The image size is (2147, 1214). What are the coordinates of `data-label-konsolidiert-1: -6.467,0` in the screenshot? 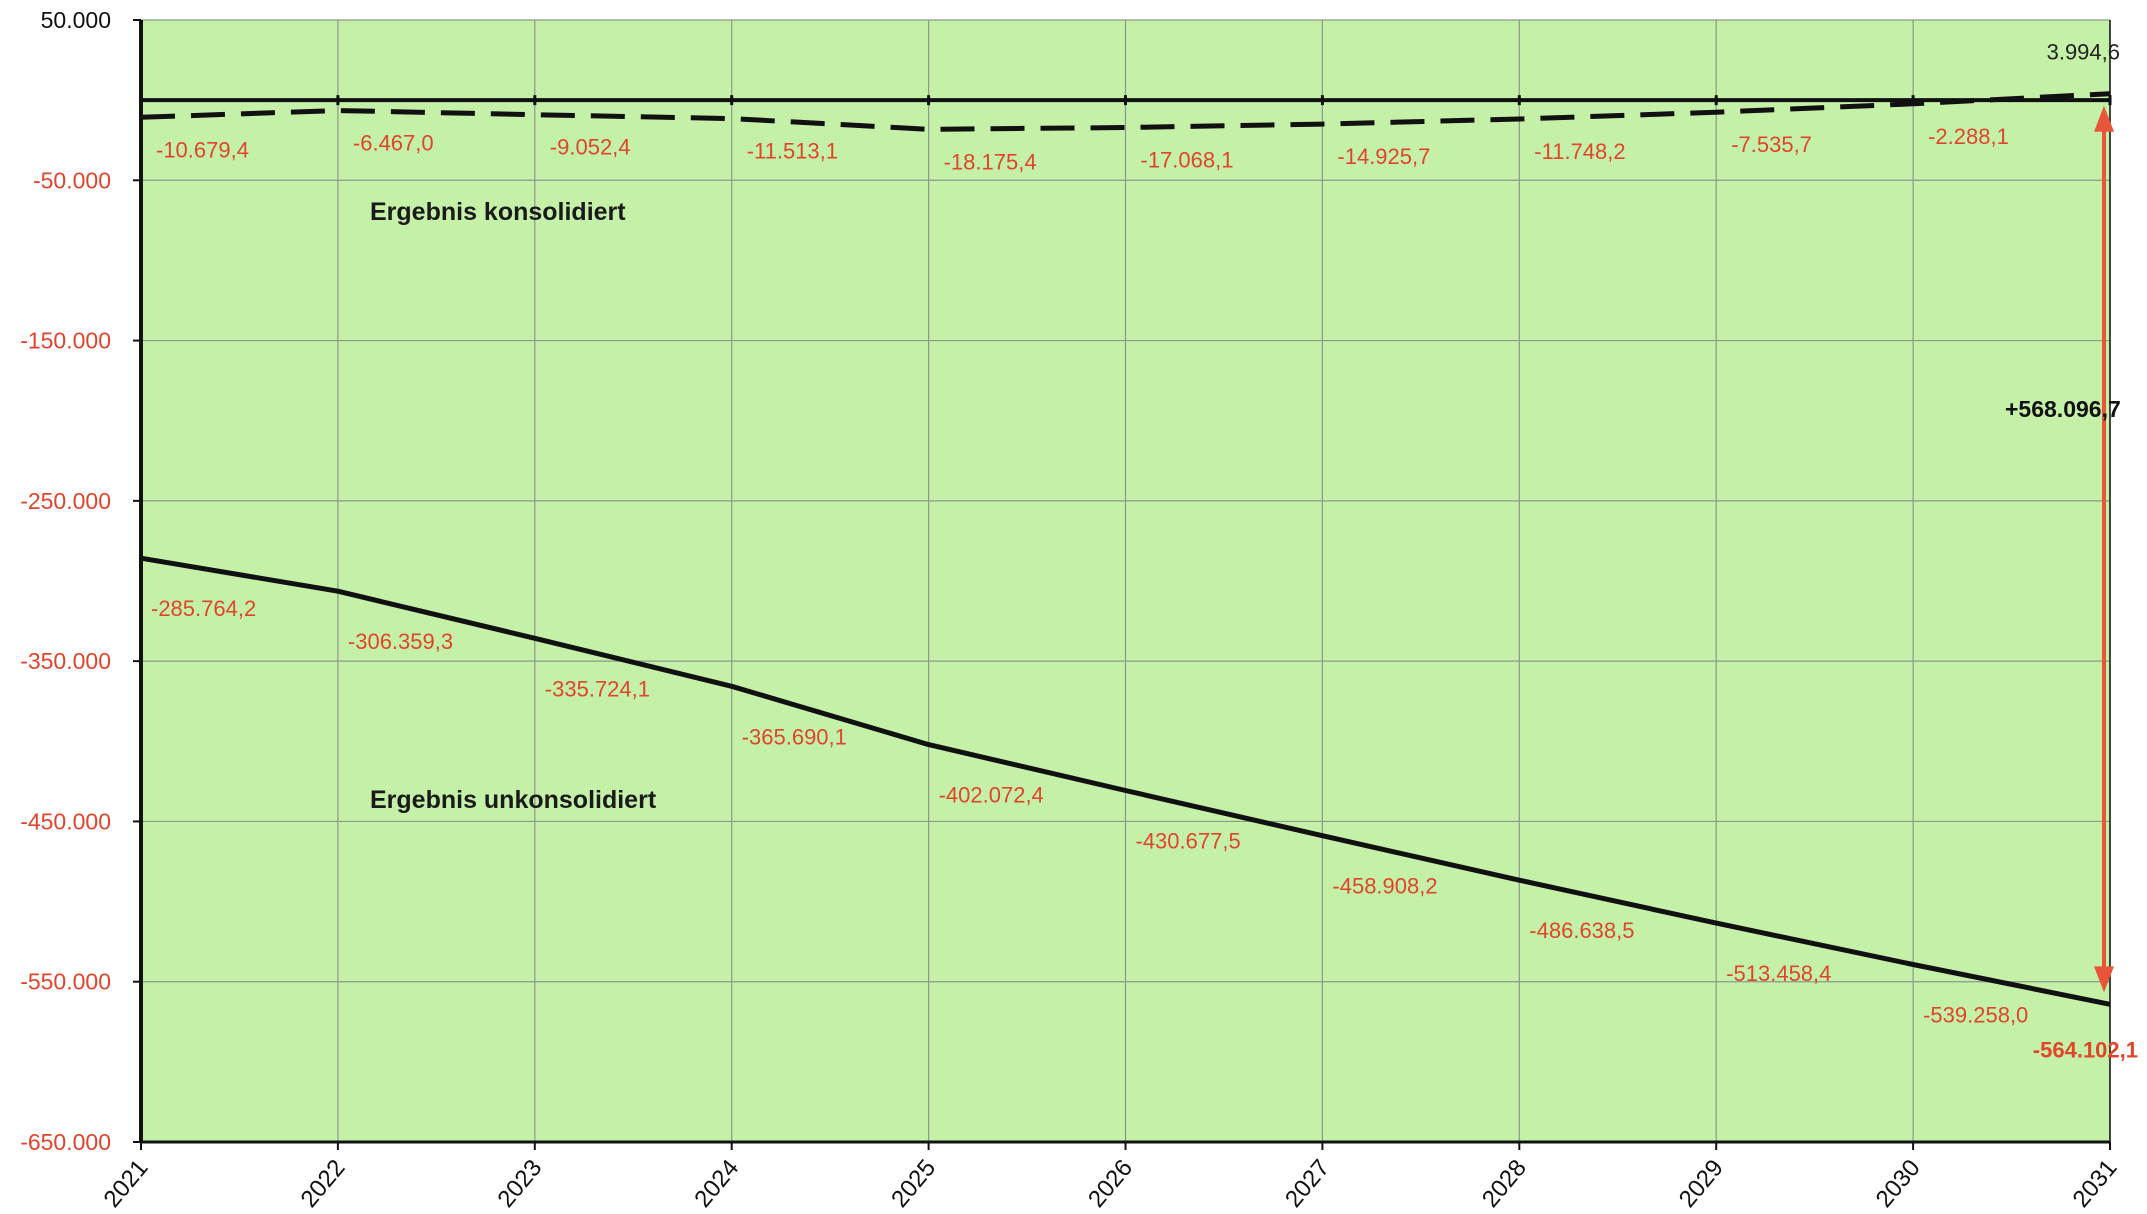 It's located at (393, 143).